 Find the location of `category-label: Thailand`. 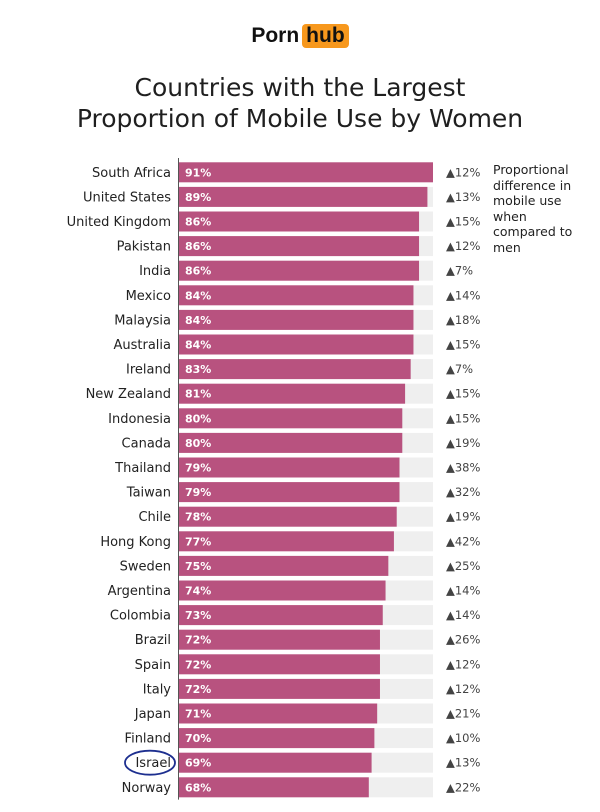

category-label: Thailand is located at coordinates (142, 468).